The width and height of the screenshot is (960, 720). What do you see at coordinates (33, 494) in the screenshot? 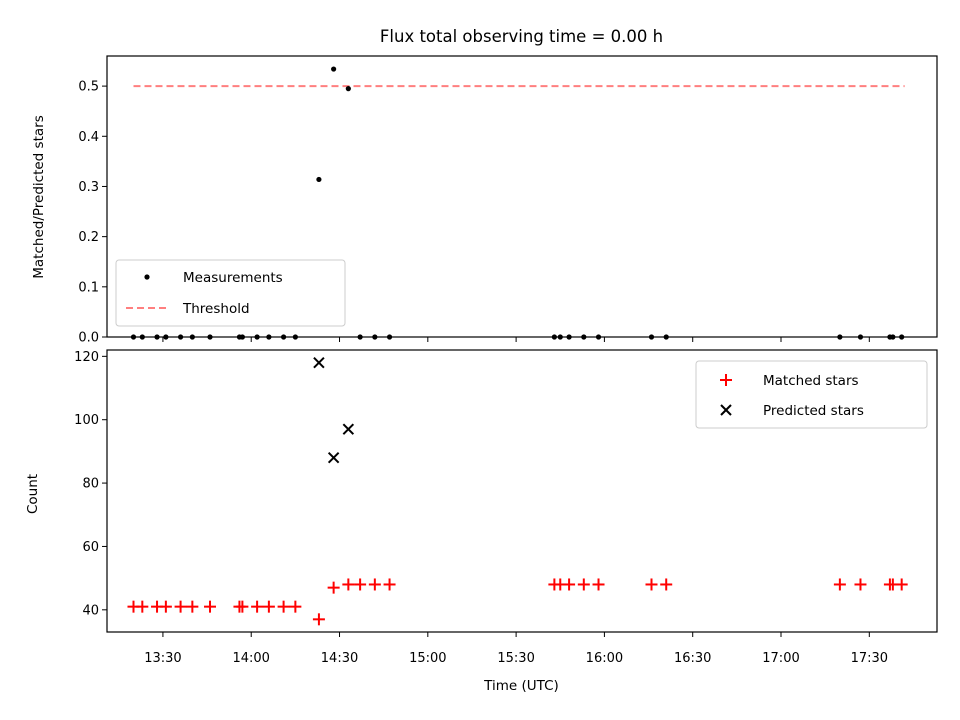
I see `bottom-y-axis-label: Count` at bounding box center [33, 494].